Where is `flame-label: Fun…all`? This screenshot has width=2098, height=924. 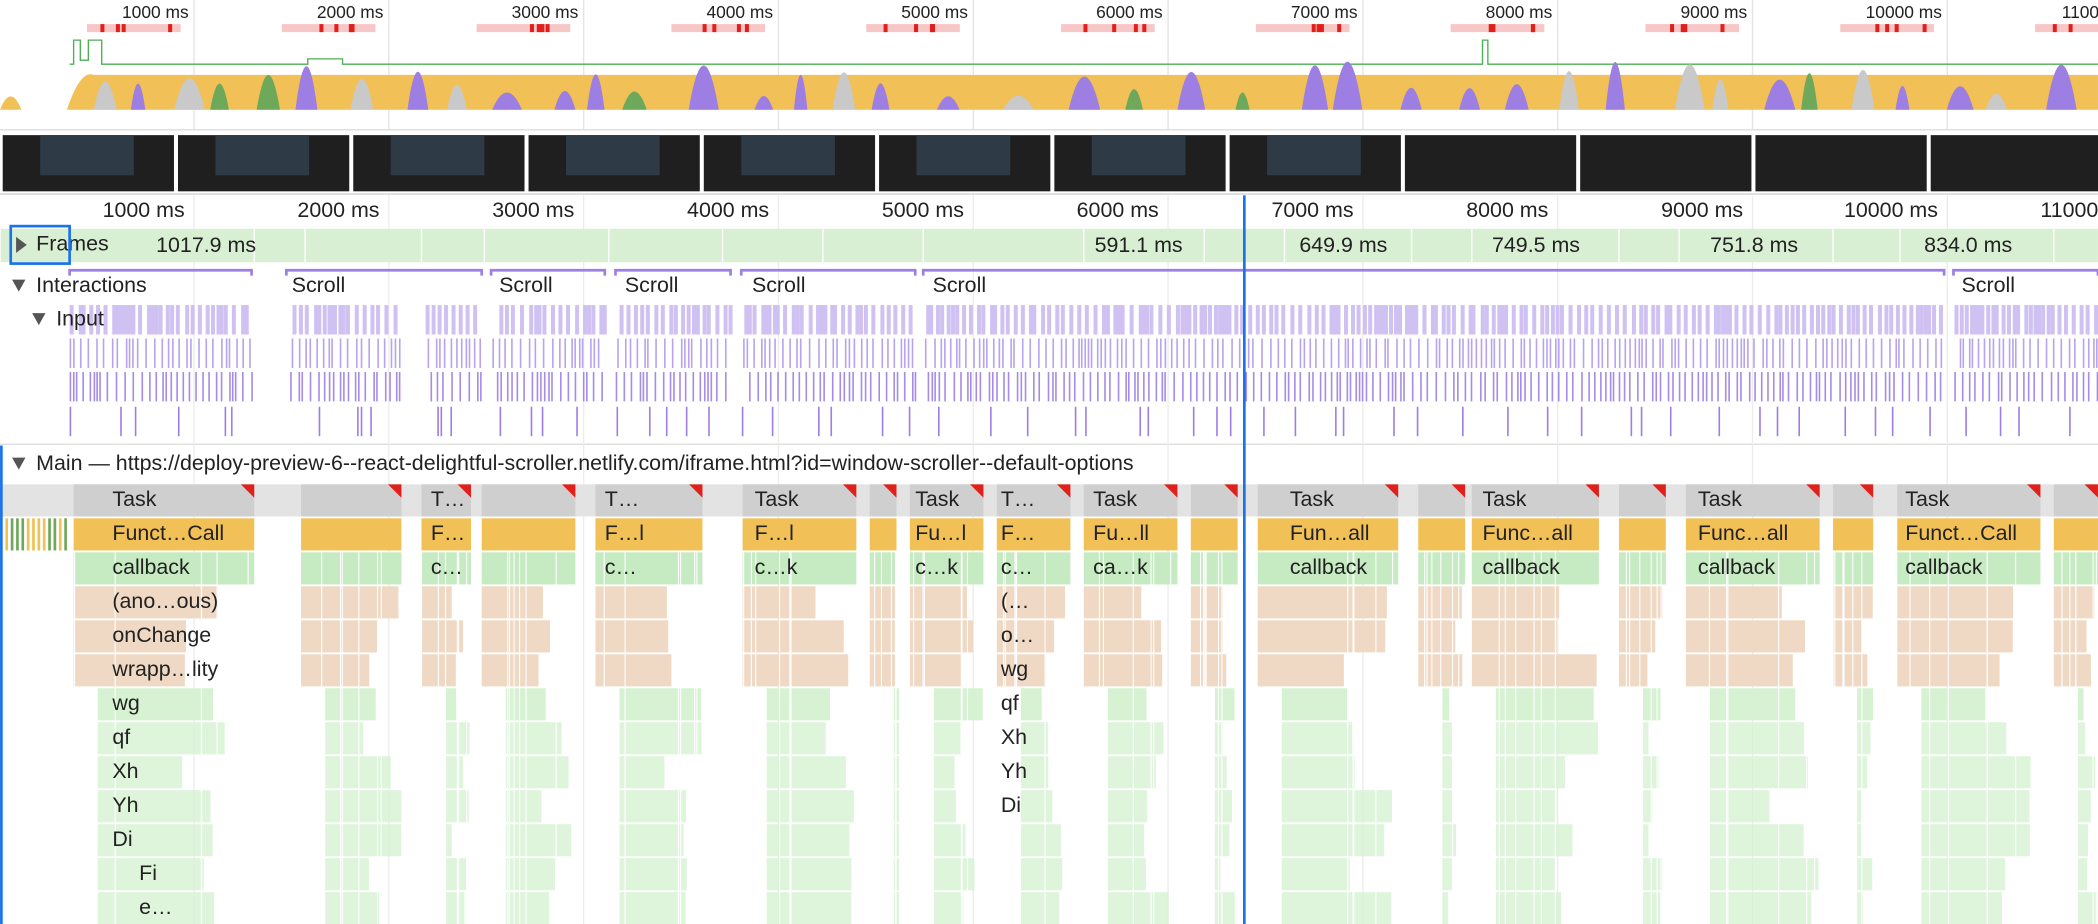
flame-label: Fun…all is located at coordinates (1330, 533).